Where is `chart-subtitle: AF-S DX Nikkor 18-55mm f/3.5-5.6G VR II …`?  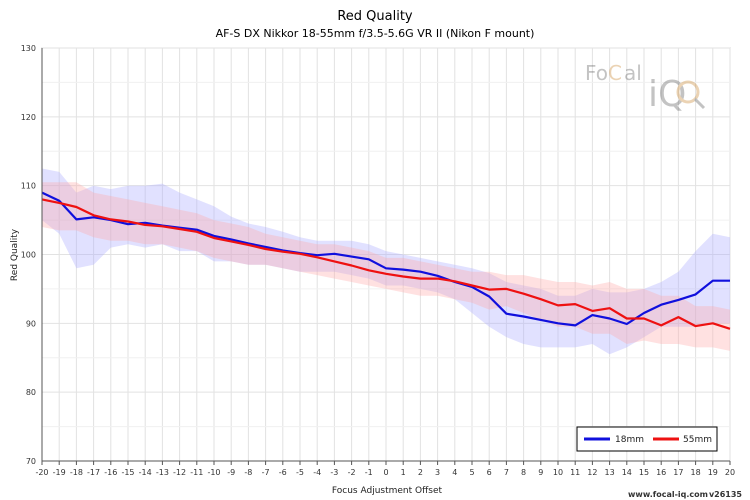 chart-subtitle: AF-S DX Nikkor 18-55mm f/3.5-5.6G VR II … is located at coordinates (375, 33).